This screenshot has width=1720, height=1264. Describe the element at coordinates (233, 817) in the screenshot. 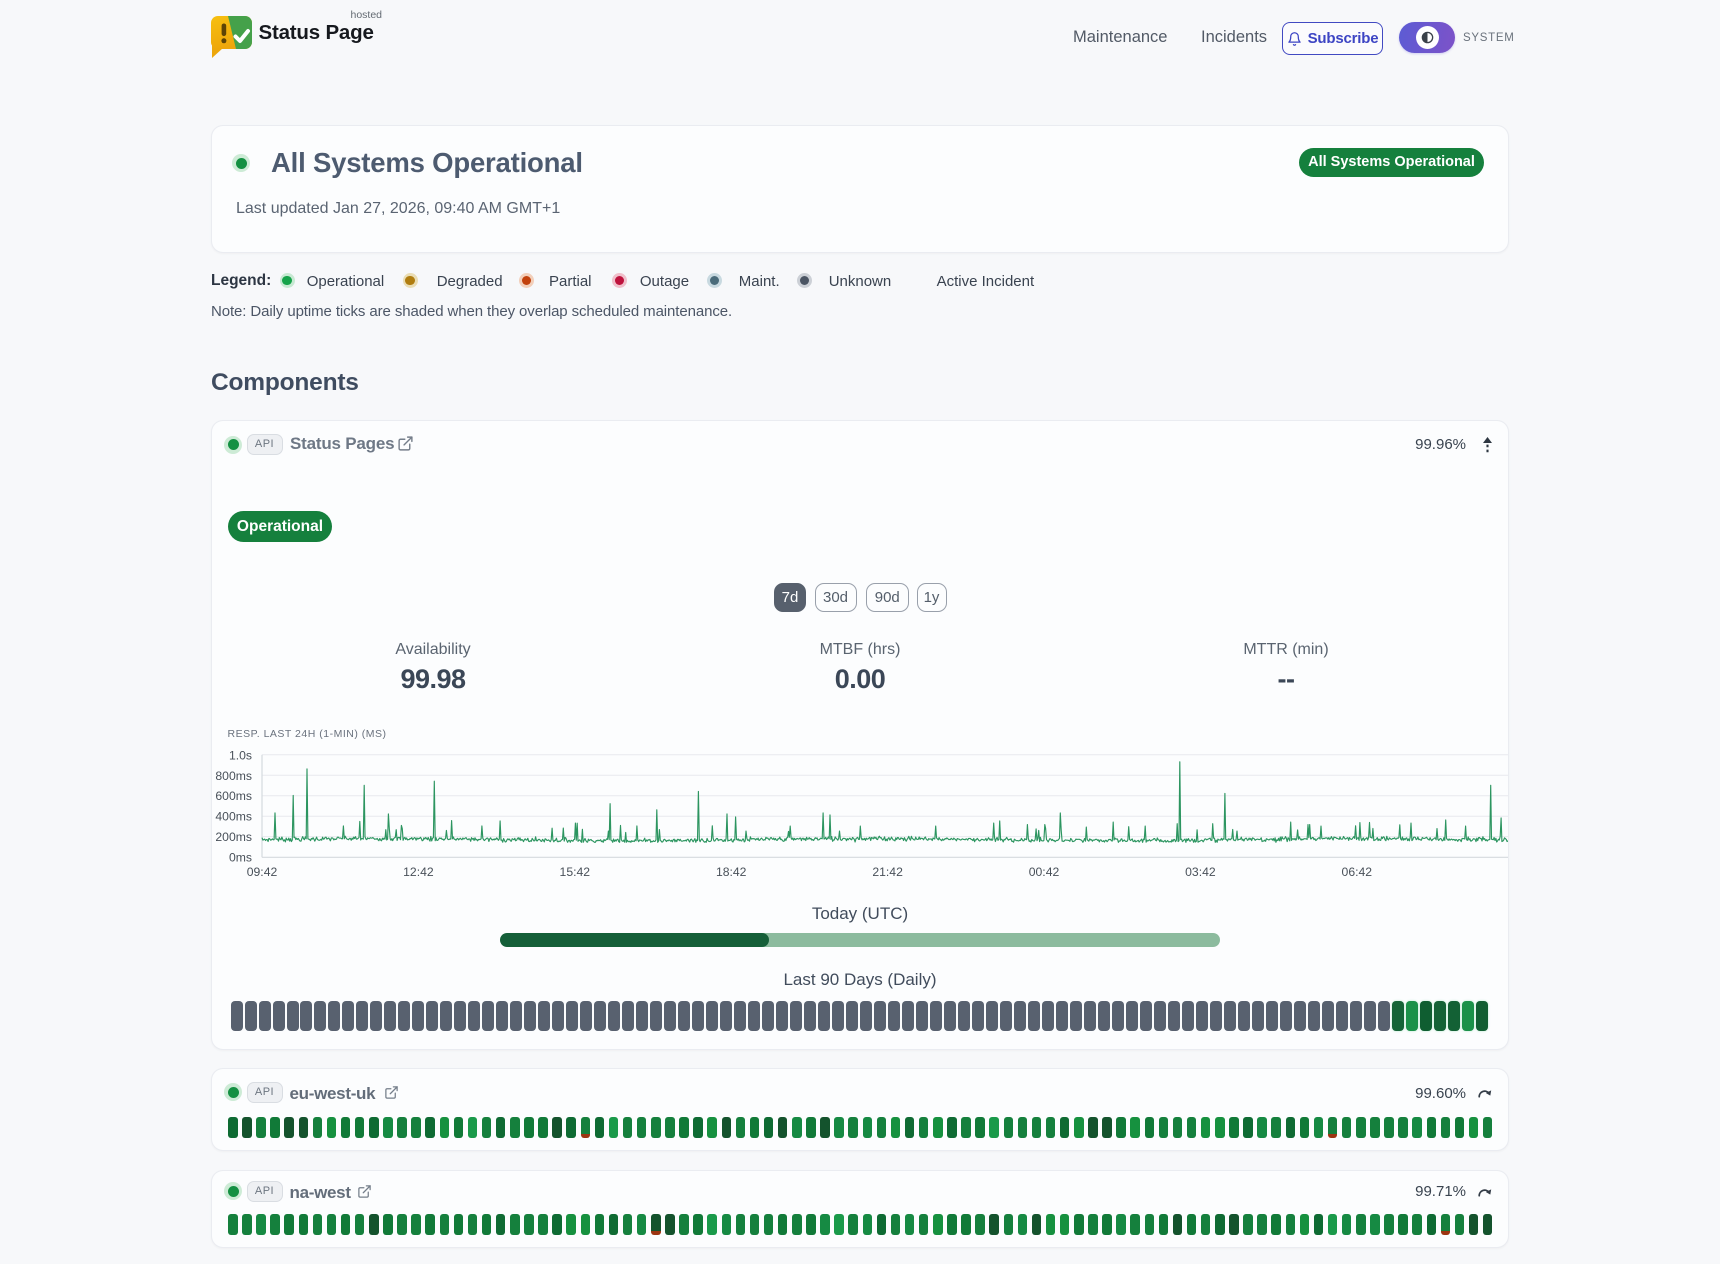

I see `svg-text: 400ms` at that location.